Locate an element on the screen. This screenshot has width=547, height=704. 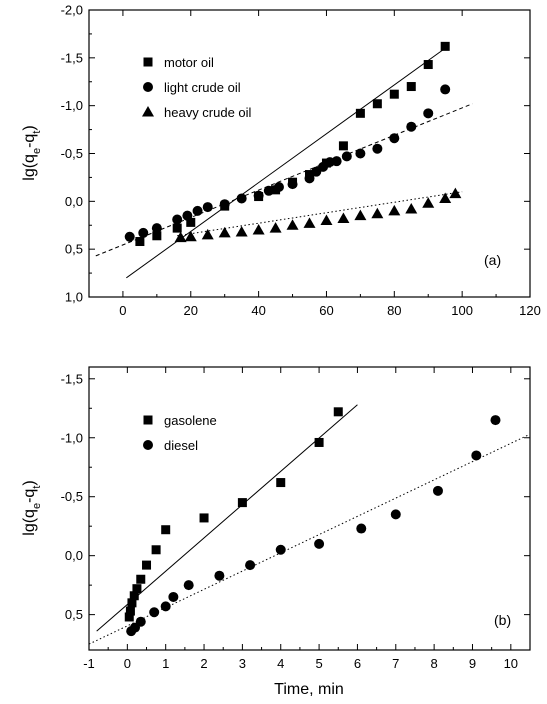
legend-label: diesel is located at coordinates (181, 445).